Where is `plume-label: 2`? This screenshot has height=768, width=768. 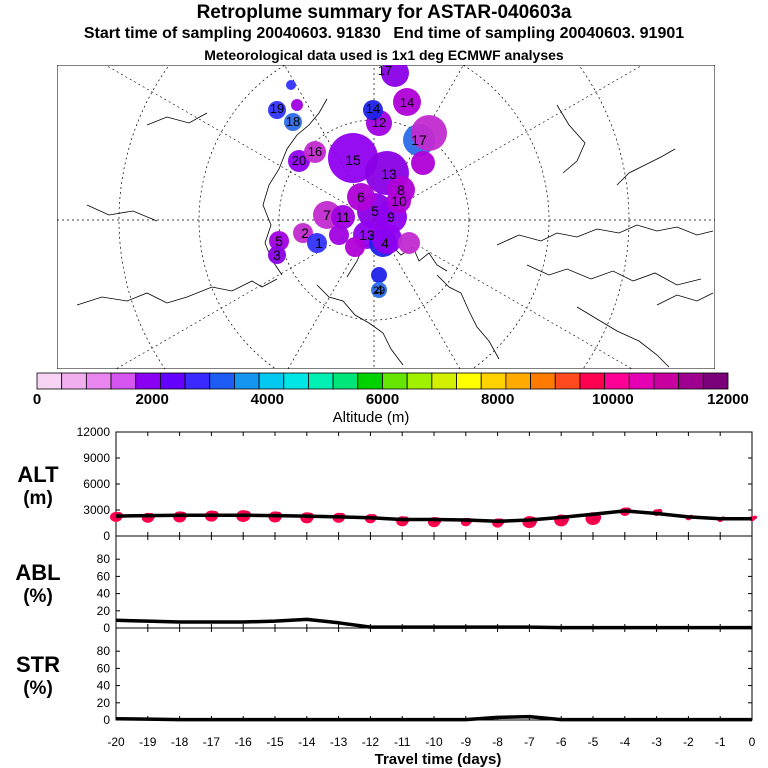
plume-label: 2 is located at coordinates (305, 233).